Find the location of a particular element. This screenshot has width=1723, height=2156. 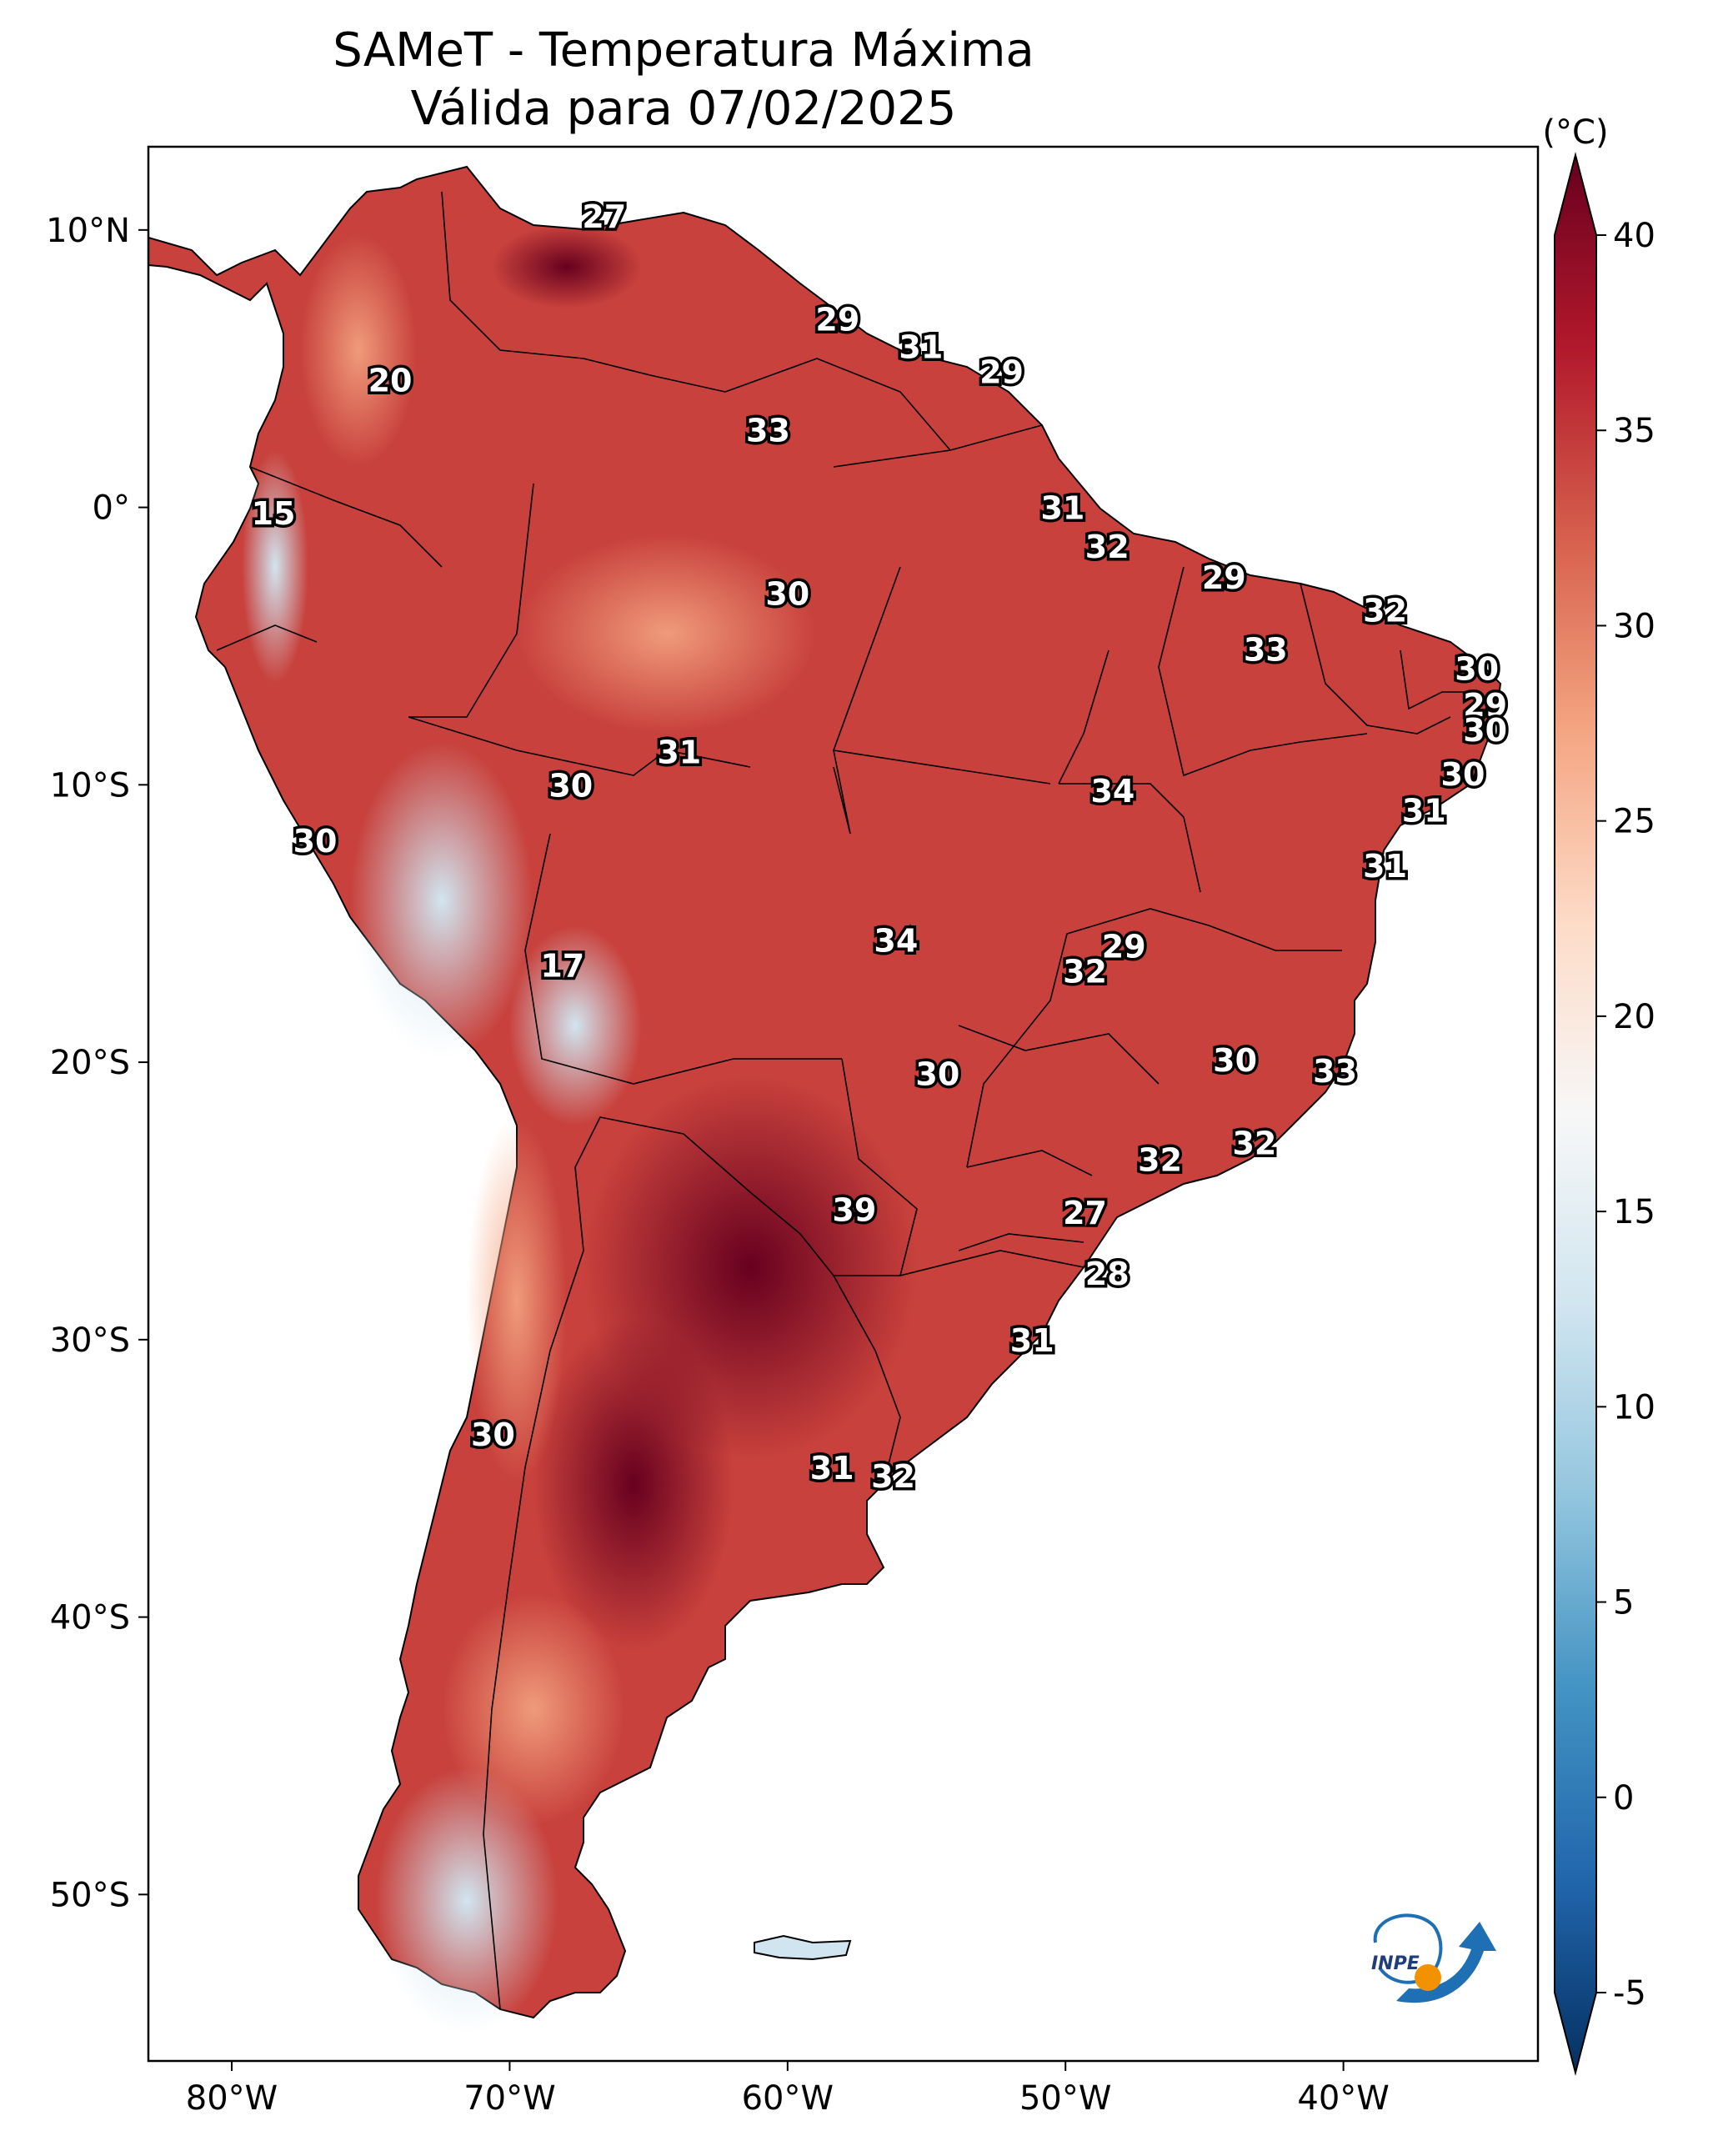

longitude-axis: 80°W 70°W 60°W 50°W 40°W is located at coordinates (788, 2089).